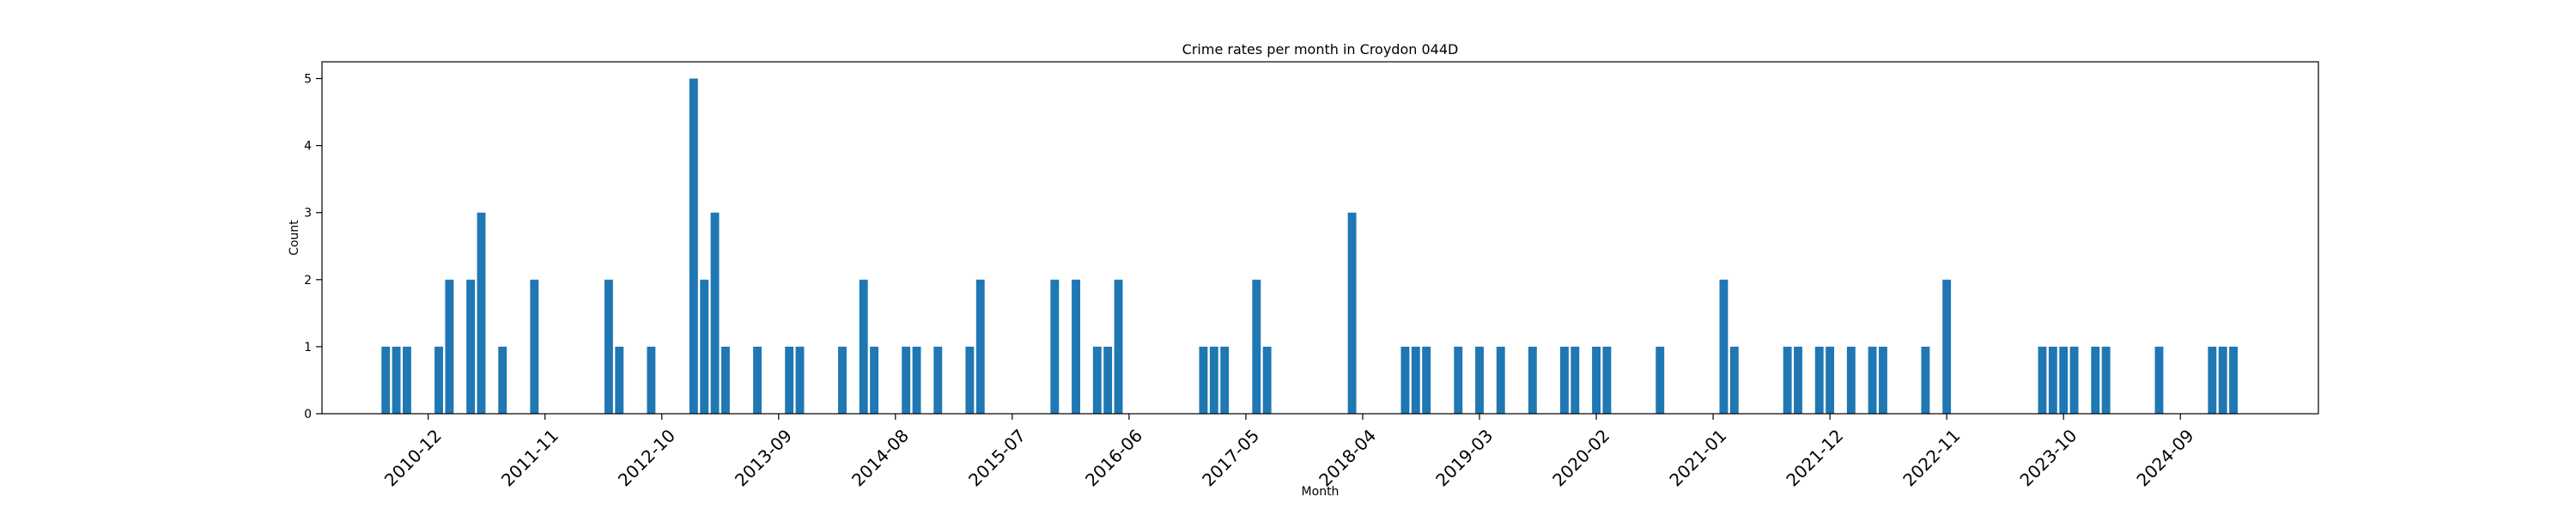  I want to click on x-axis-title: Month, so click(1321, 492).